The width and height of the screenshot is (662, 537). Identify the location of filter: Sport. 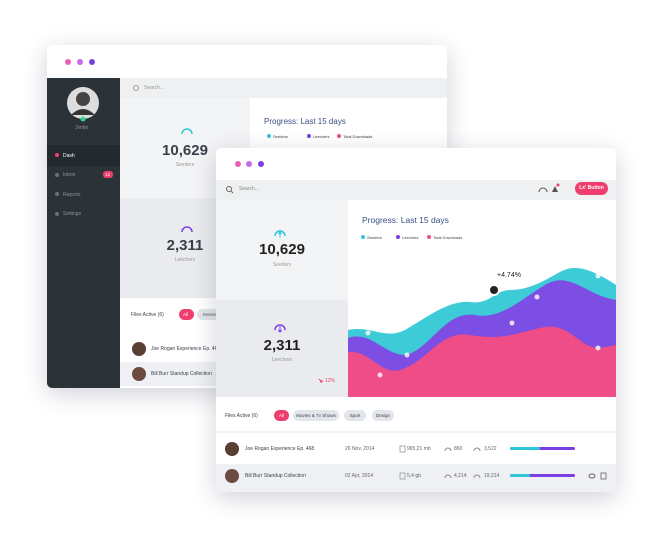
(355, 415).